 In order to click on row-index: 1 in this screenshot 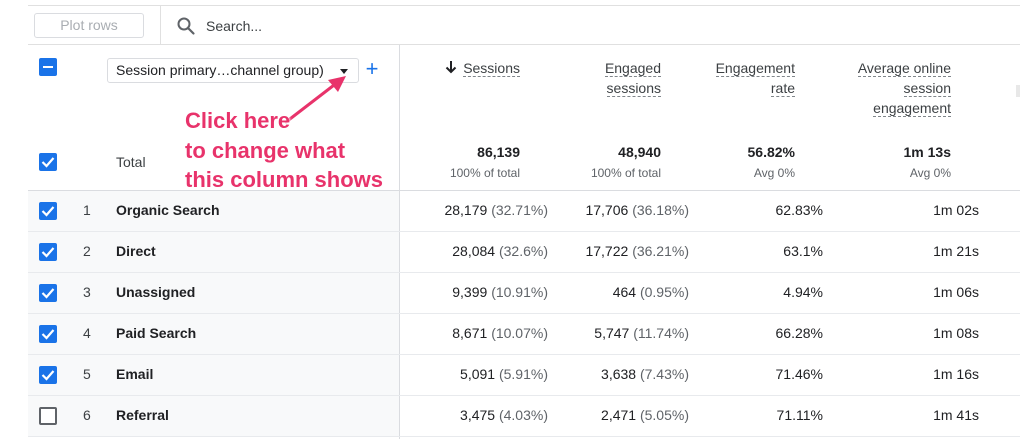, I will do `click(87, 210)`.